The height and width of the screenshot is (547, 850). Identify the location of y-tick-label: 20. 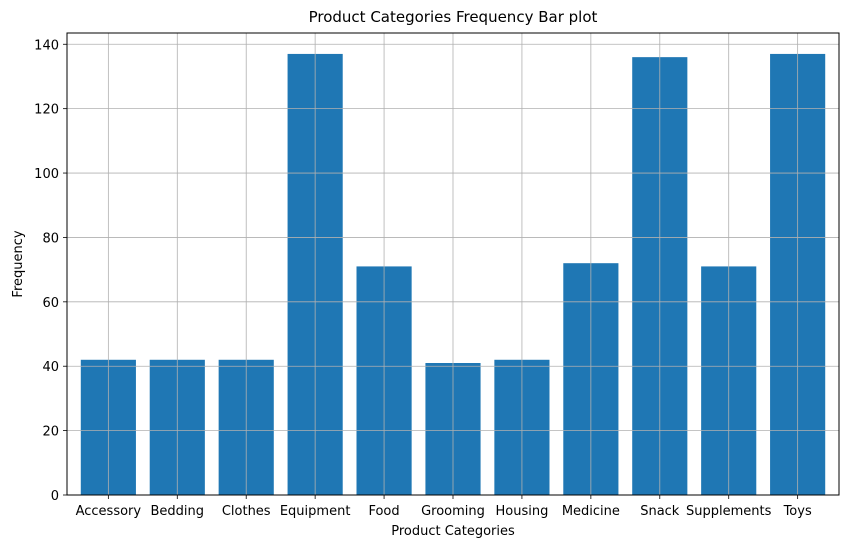
(50, 432).